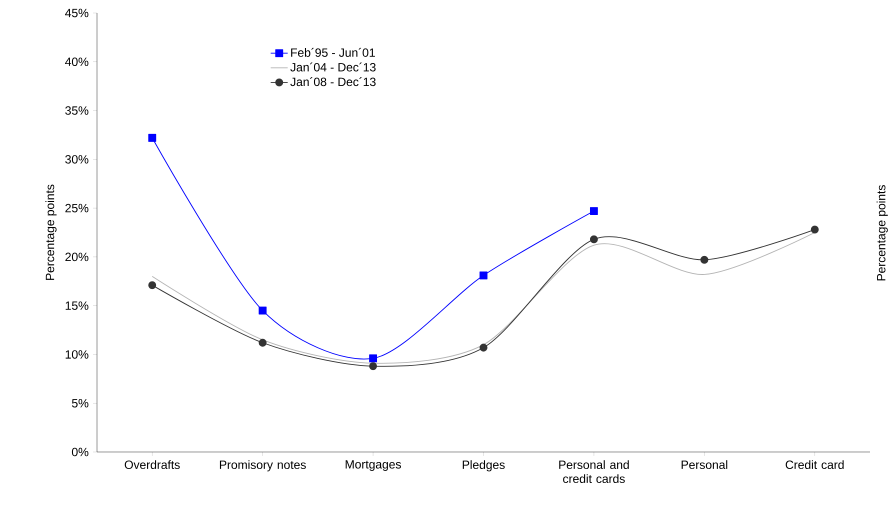 Image resolution: width=894 pixels, height=516 pixels. I want to click on y-tick-label: 25%, so click(76, 208).